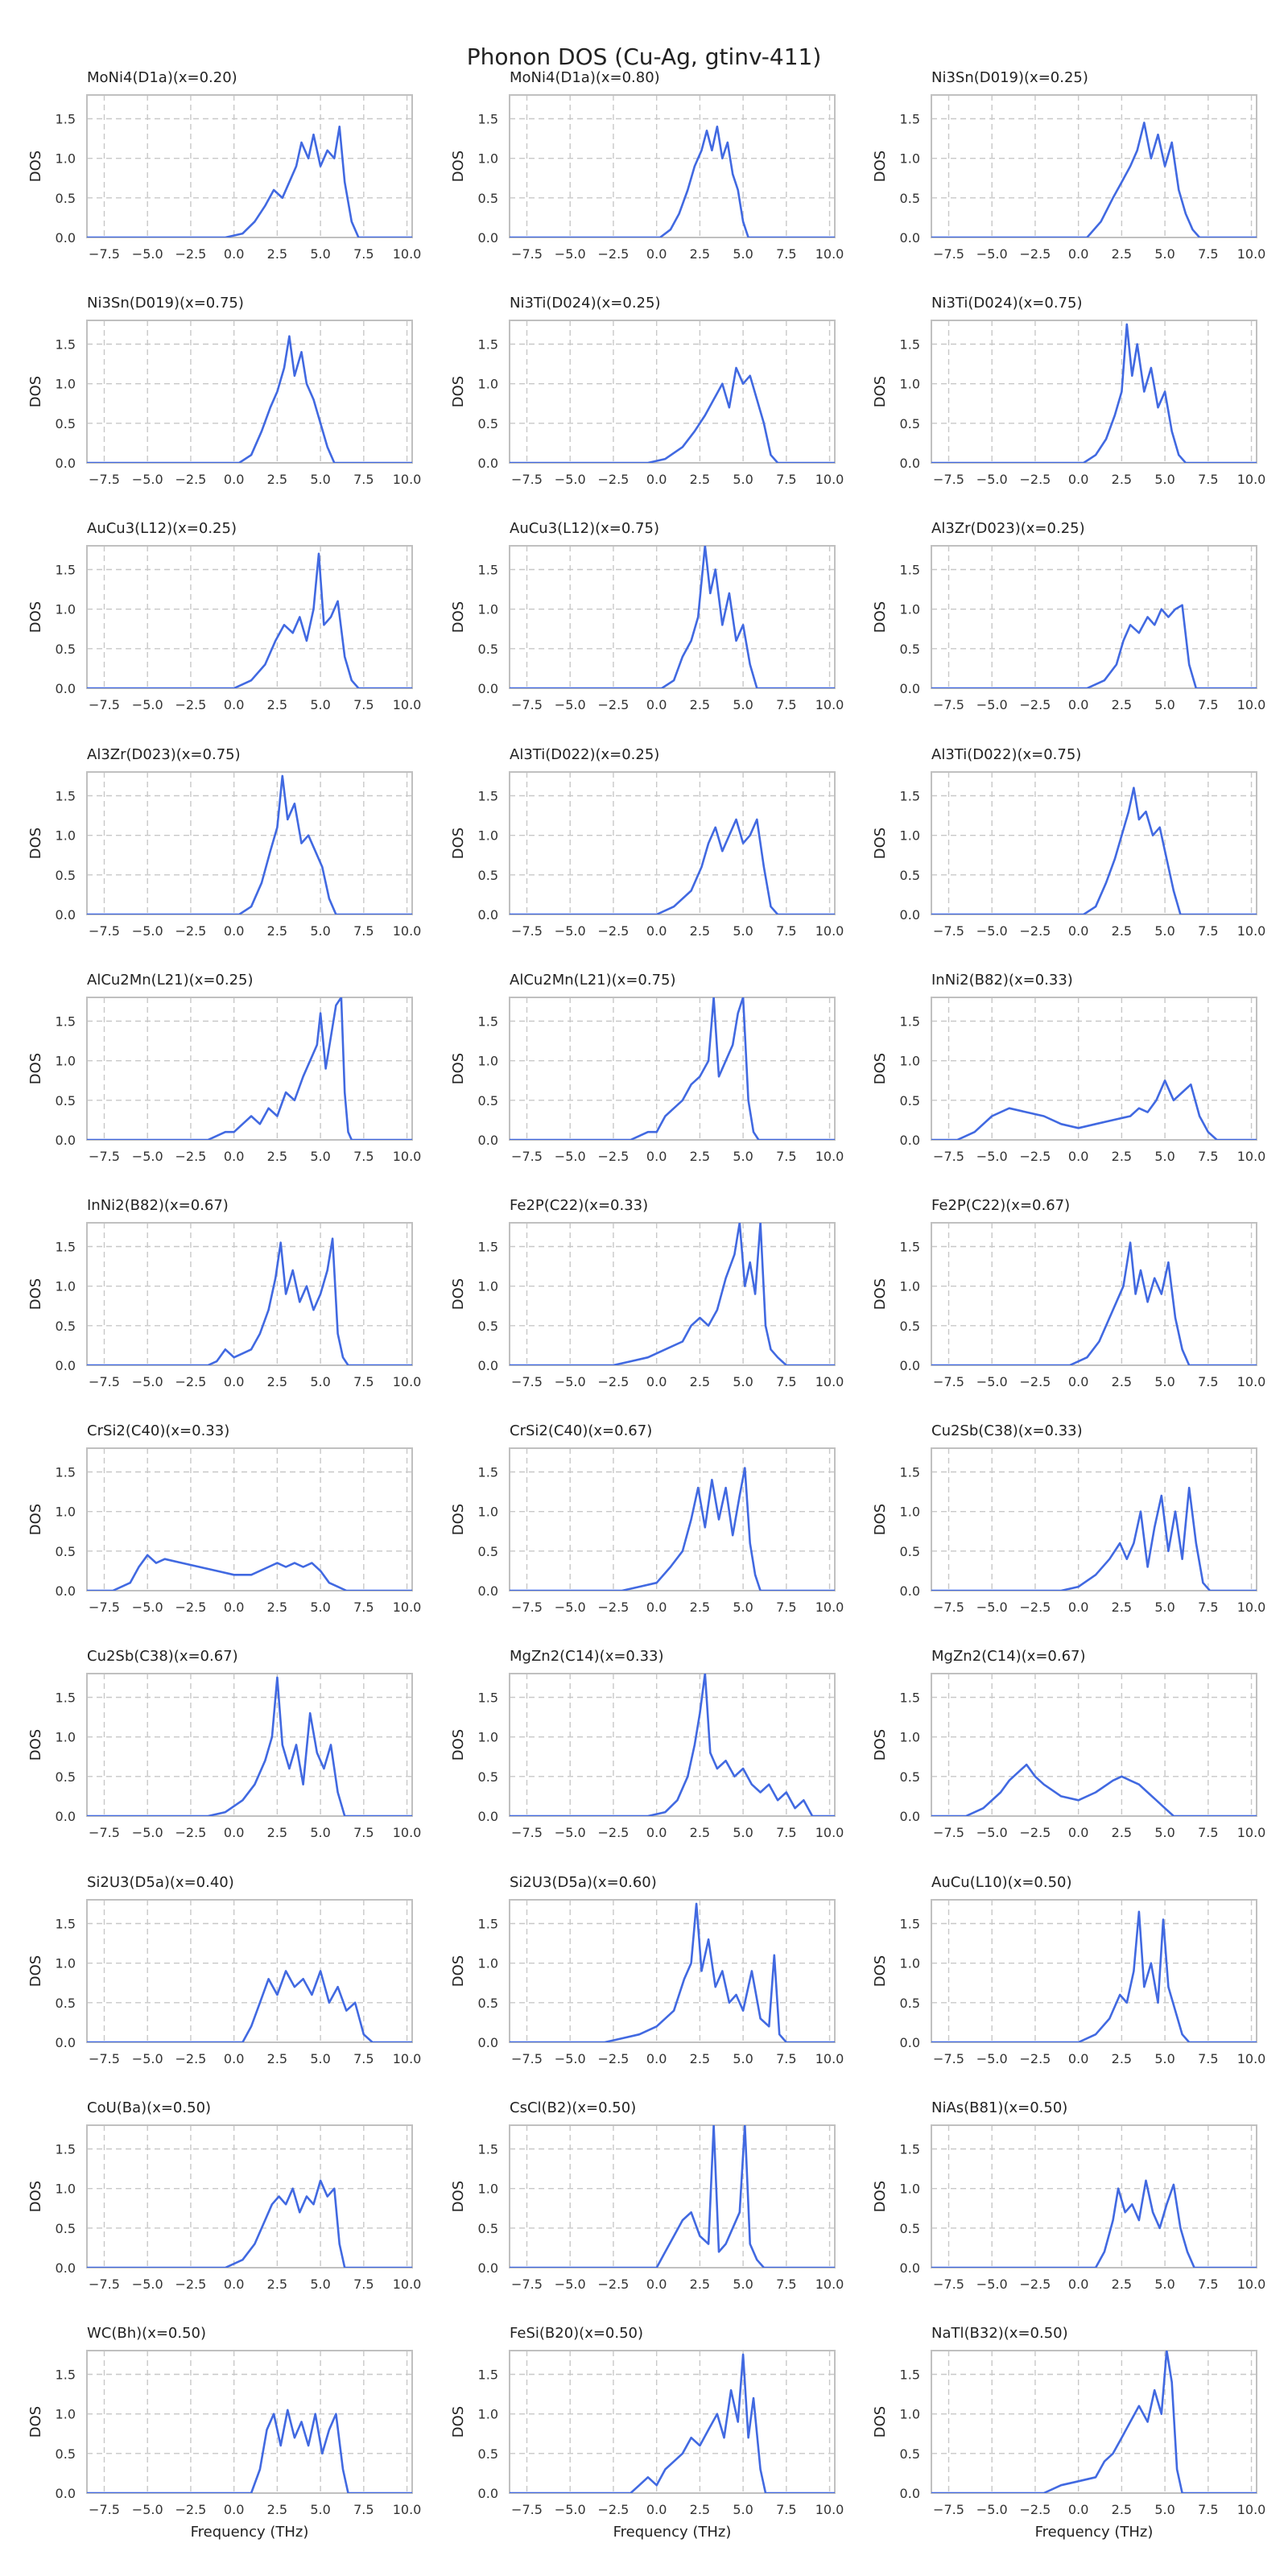 This screenshot has width=1288, height=2576. What do you see at coordinates (579, 1205) in the screenshot?
I see `panel-title: Fe2P(C22)(x=0.33)` at bounding box center [579, 1205].